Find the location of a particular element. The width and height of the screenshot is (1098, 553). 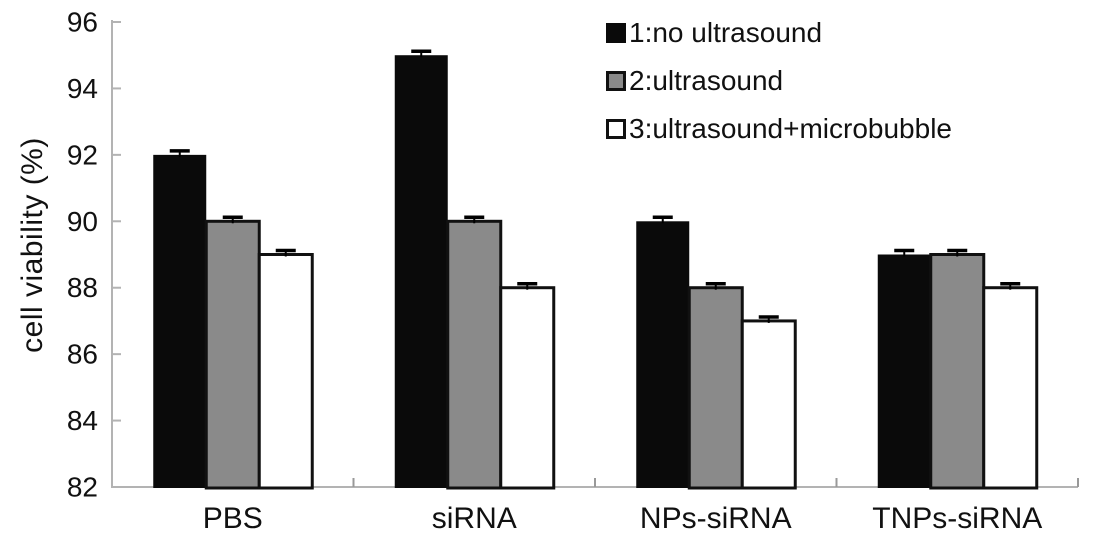

bar-nps-sirna-s1 is located at coordinates (663, 355).